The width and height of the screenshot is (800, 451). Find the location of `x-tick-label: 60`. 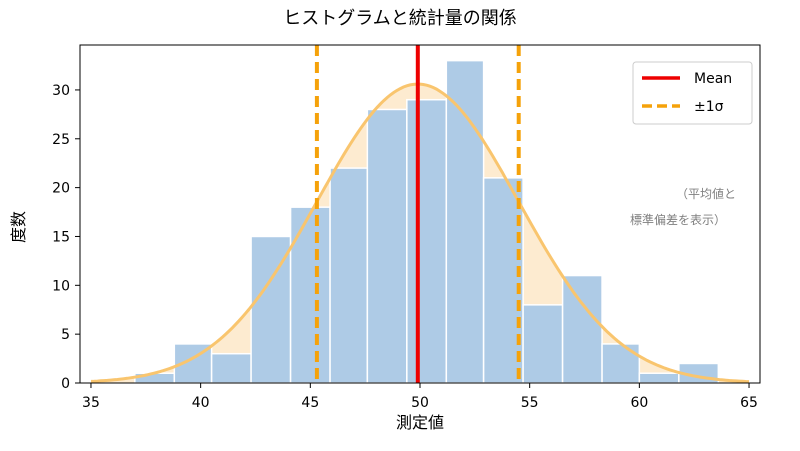

x-tick-label: 60 is located at coordinates (639, 403).